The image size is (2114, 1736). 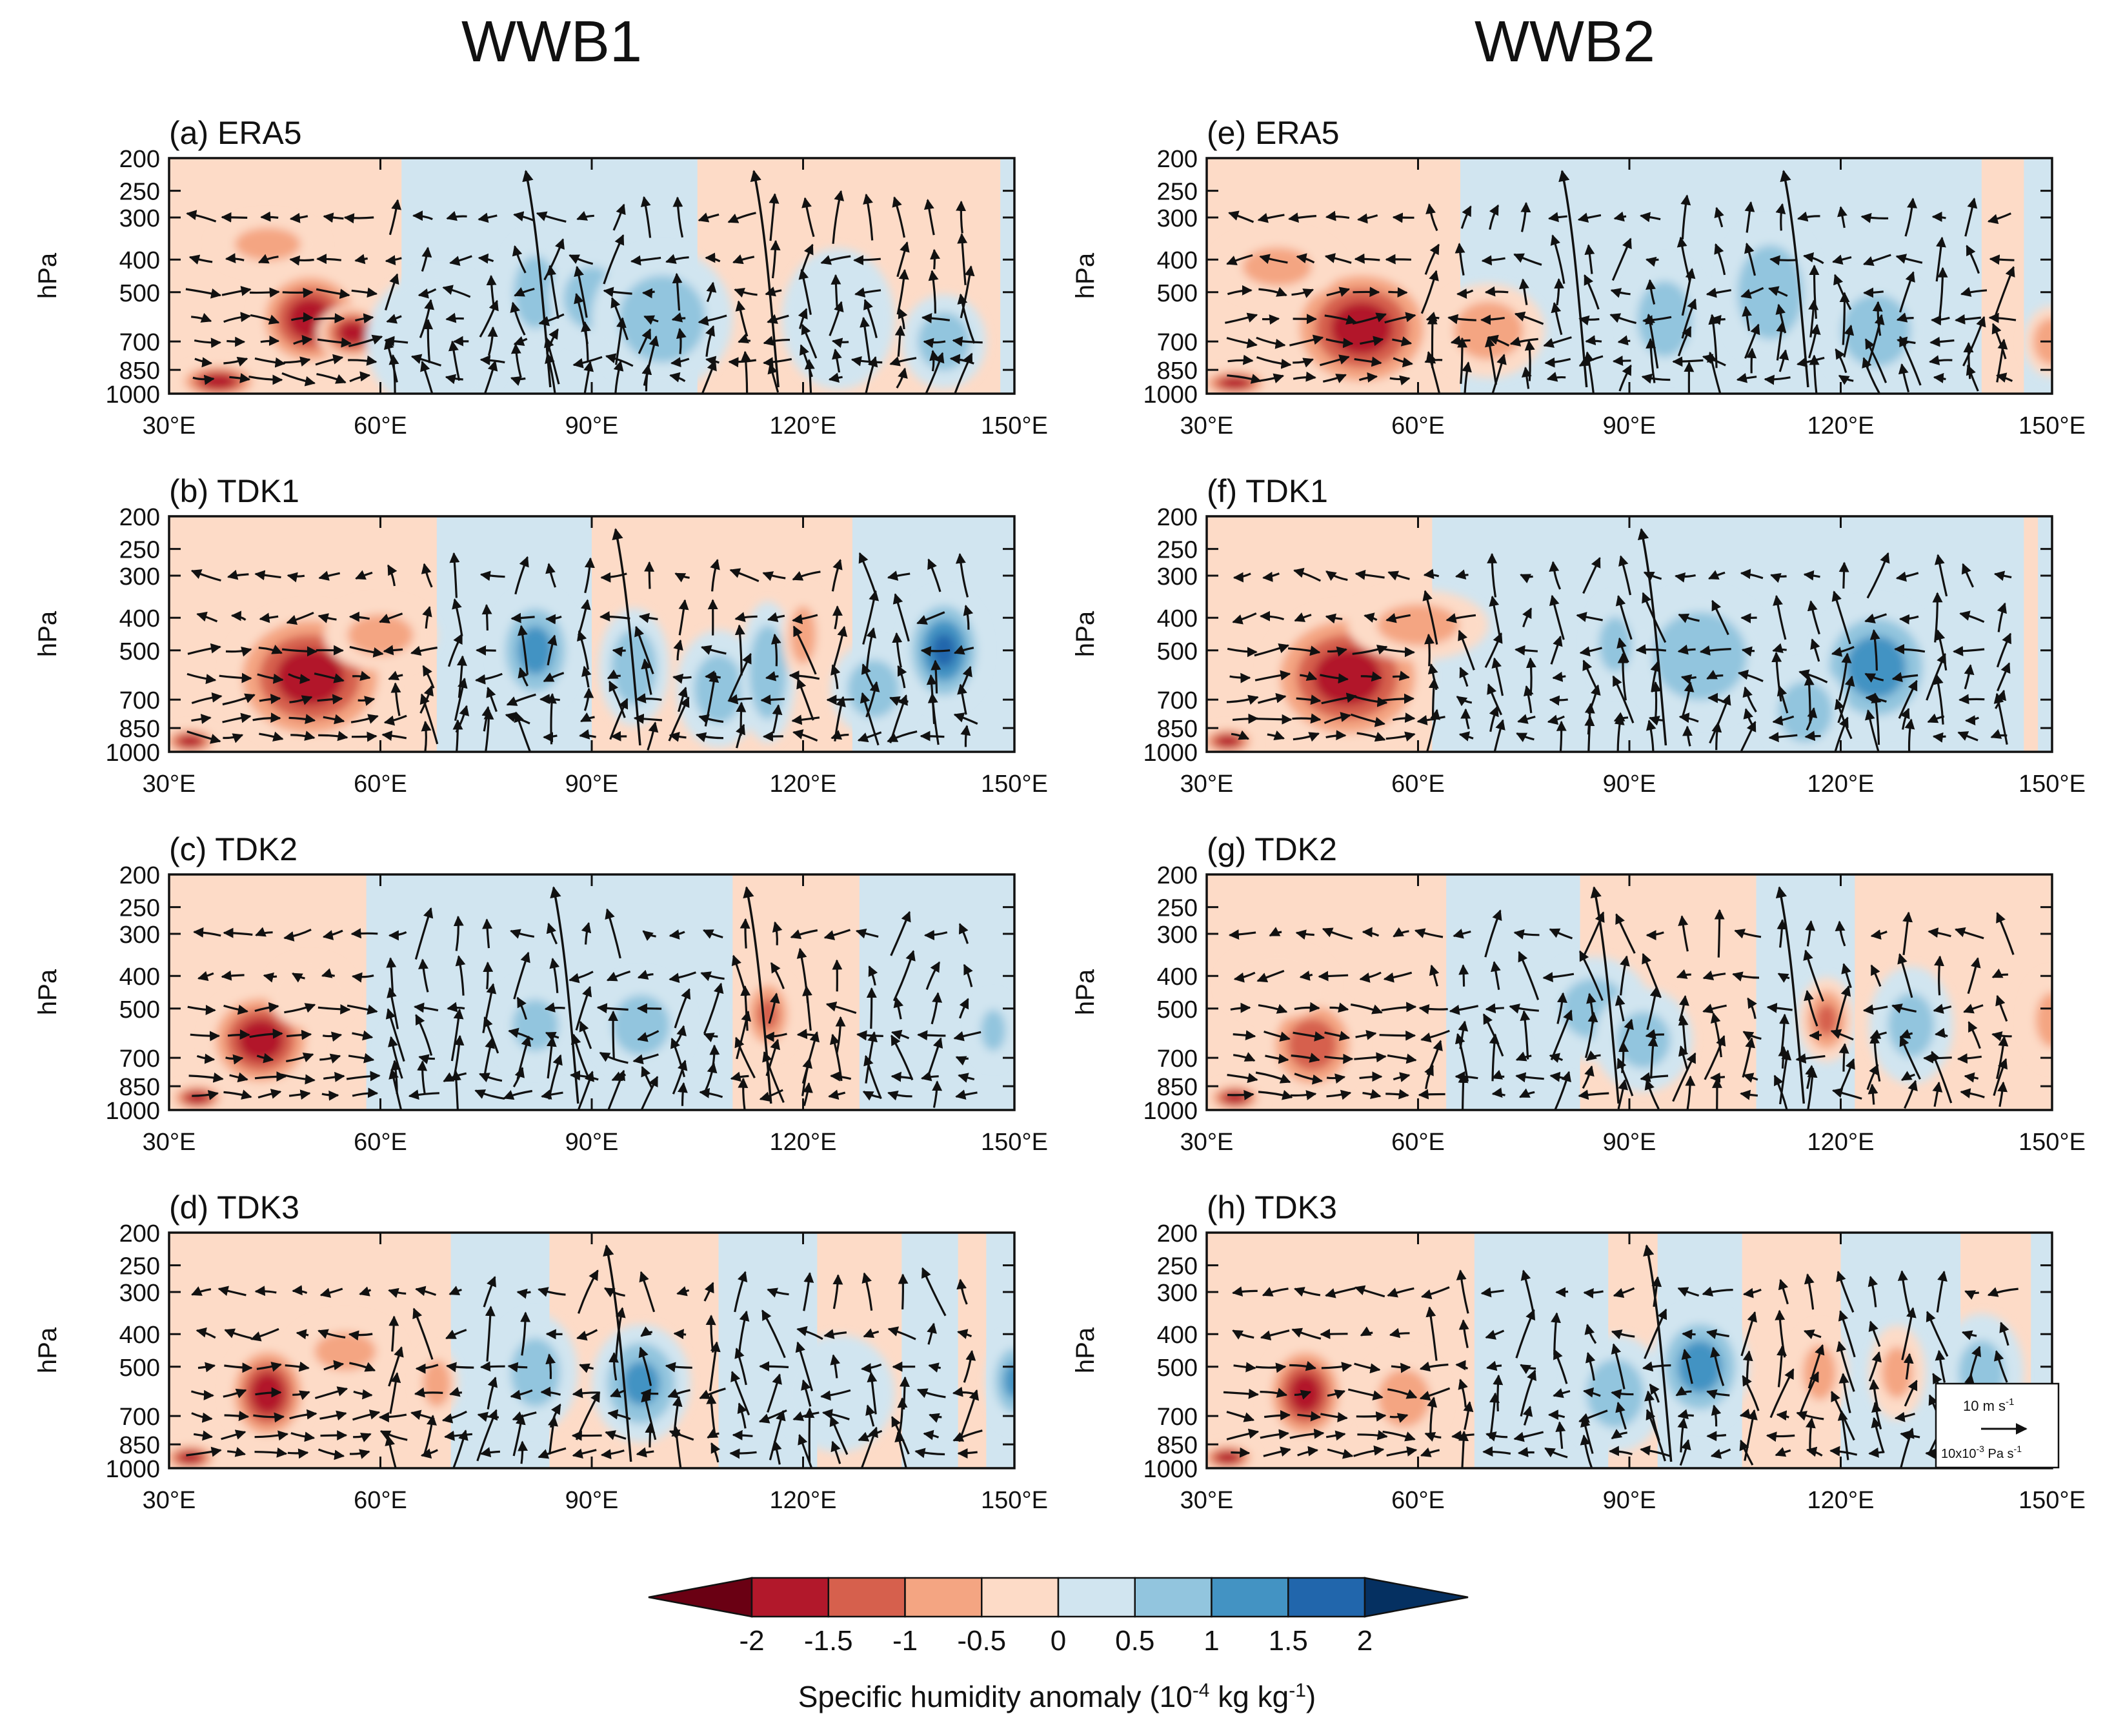 I want to click on y-tick-label: 850, so click(x=139, y=1087).